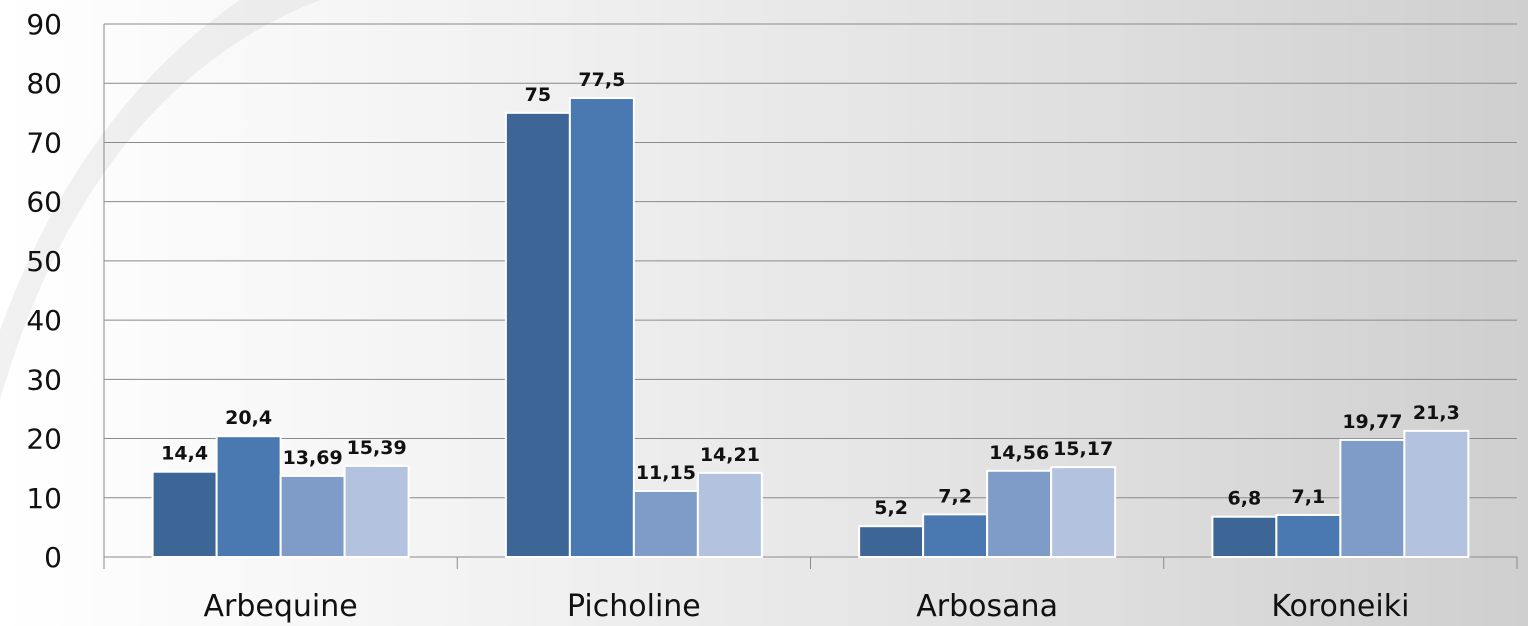 Image resolution: width=1528 pixels, height=626 pixels. What do you see at coordinates (1083, 449) in the screenshot?
I see `data-label: 15,17` at bounding box center [1083, 449].